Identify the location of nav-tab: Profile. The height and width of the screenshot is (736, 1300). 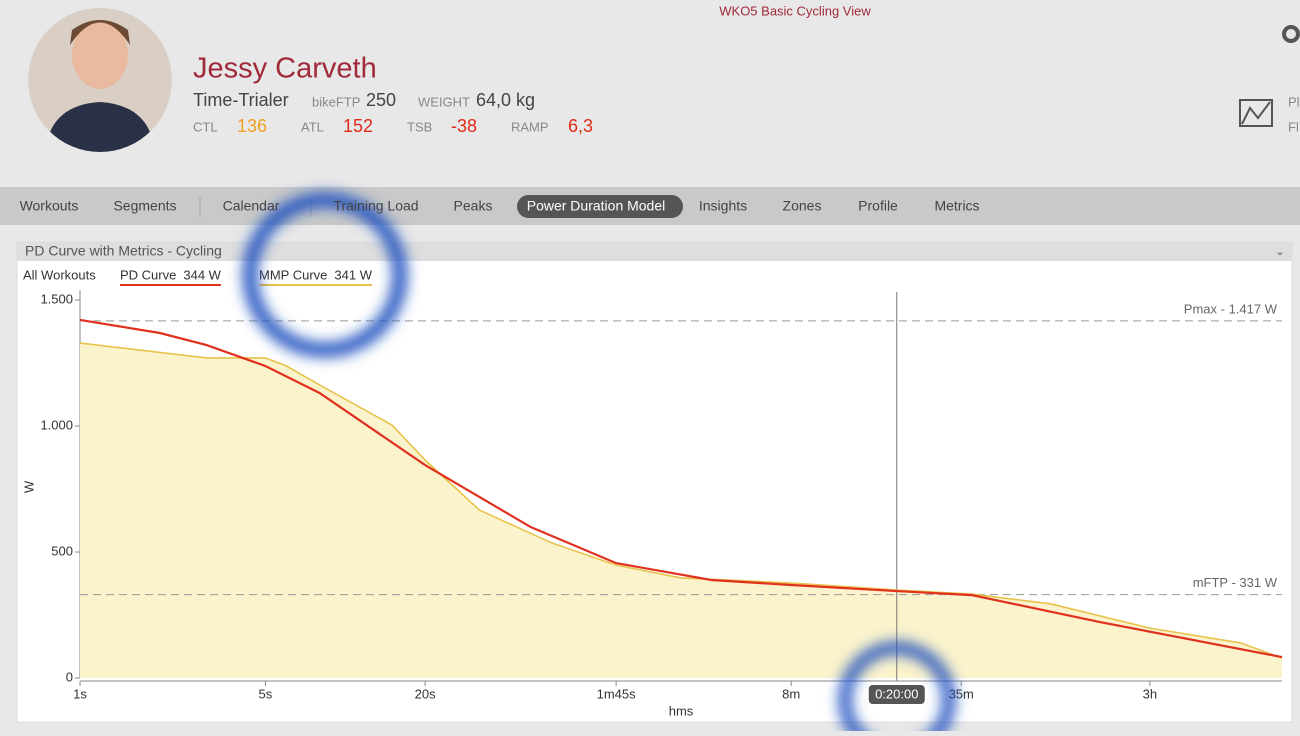
(878, 206).